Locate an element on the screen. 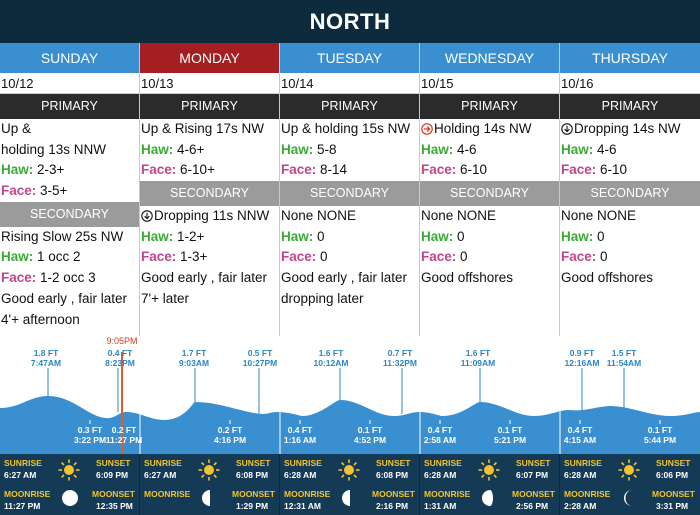 The height and width of the screenshot is (515, 700). primary-swell: Holding 14s NW is located at coordinates (489, 129).